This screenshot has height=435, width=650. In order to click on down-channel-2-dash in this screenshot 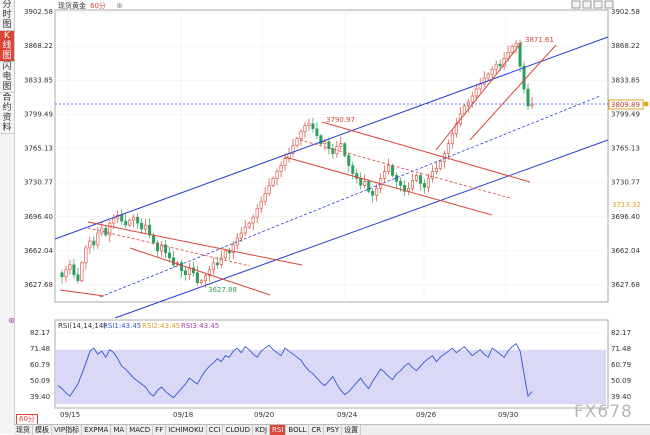, I will do `click(405, 169)`.